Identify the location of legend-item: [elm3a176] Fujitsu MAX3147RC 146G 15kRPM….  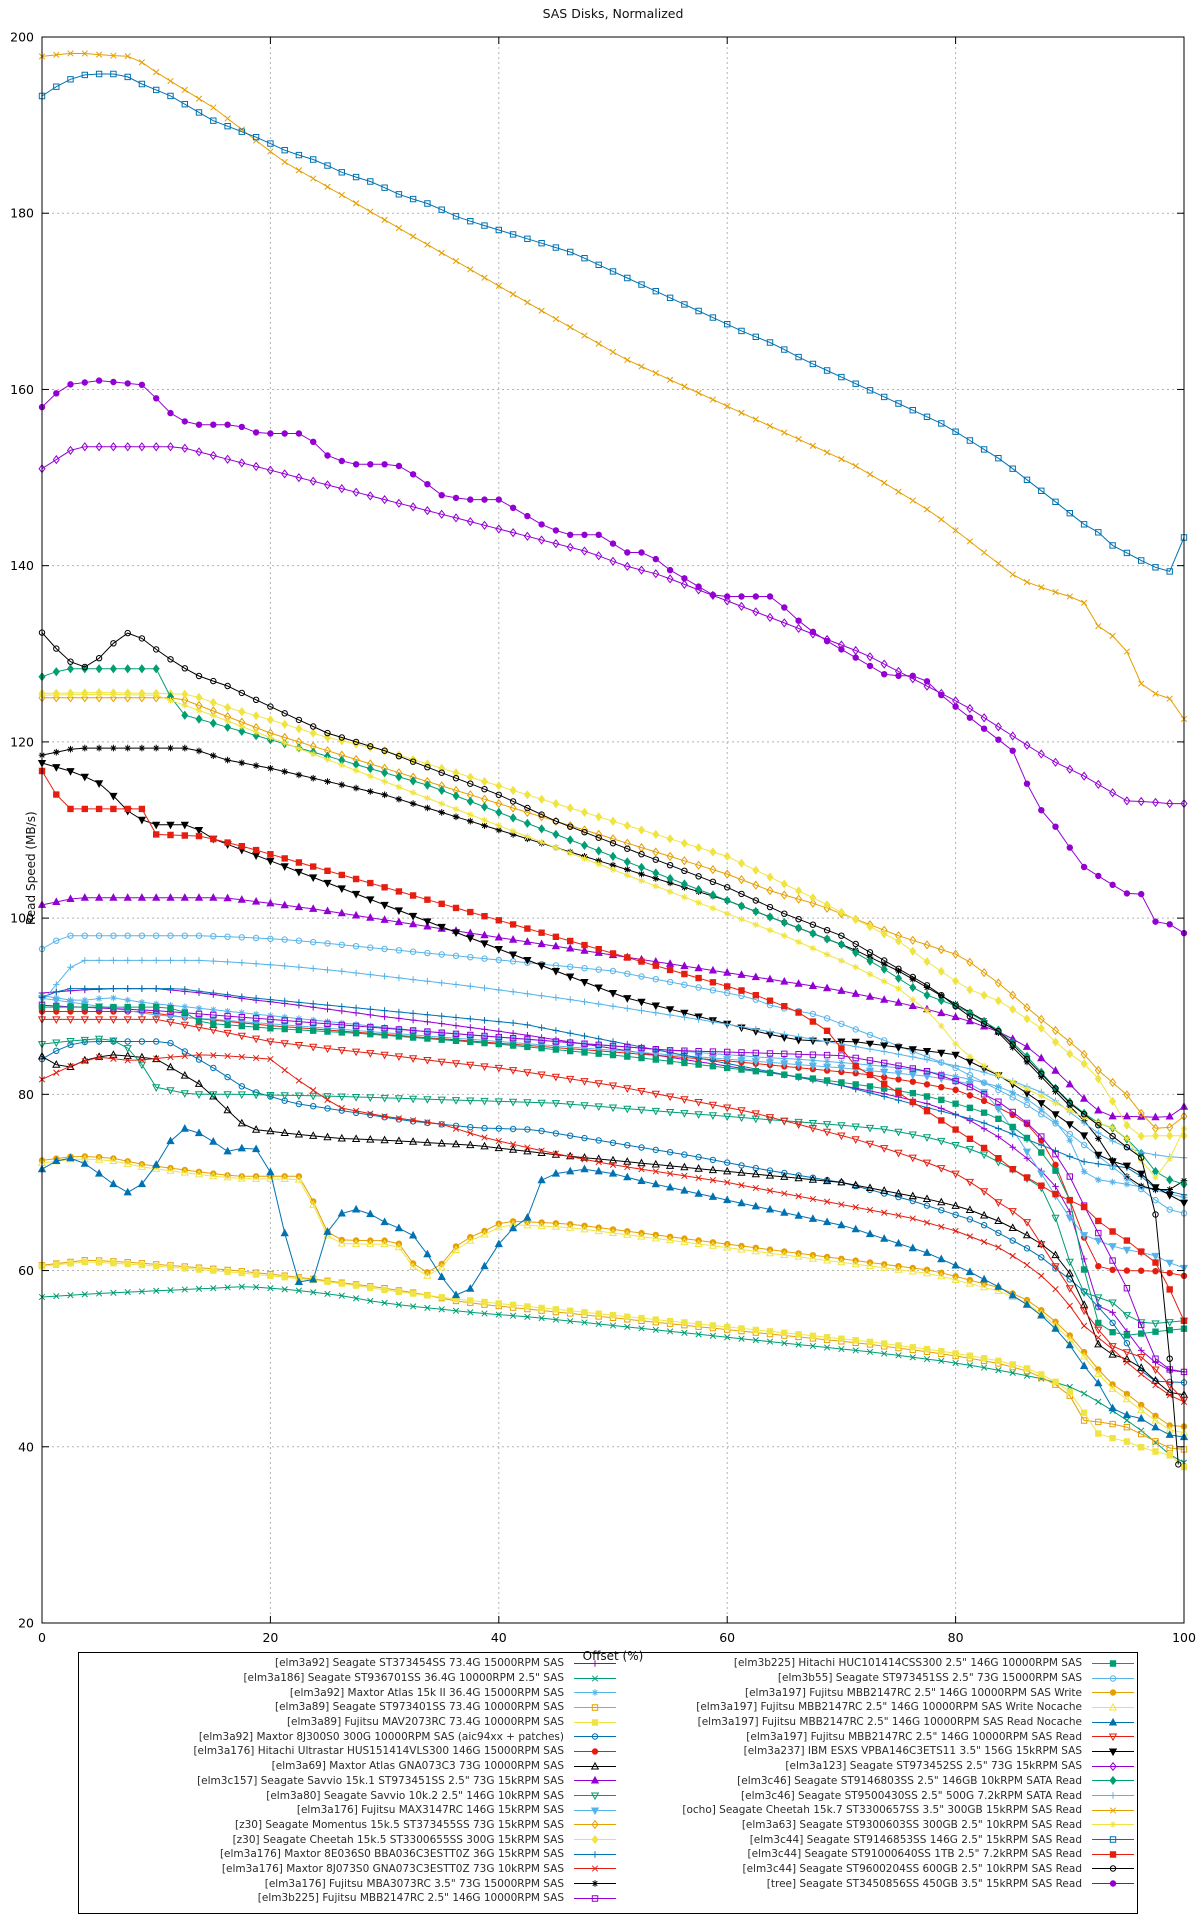
(350, 1810).